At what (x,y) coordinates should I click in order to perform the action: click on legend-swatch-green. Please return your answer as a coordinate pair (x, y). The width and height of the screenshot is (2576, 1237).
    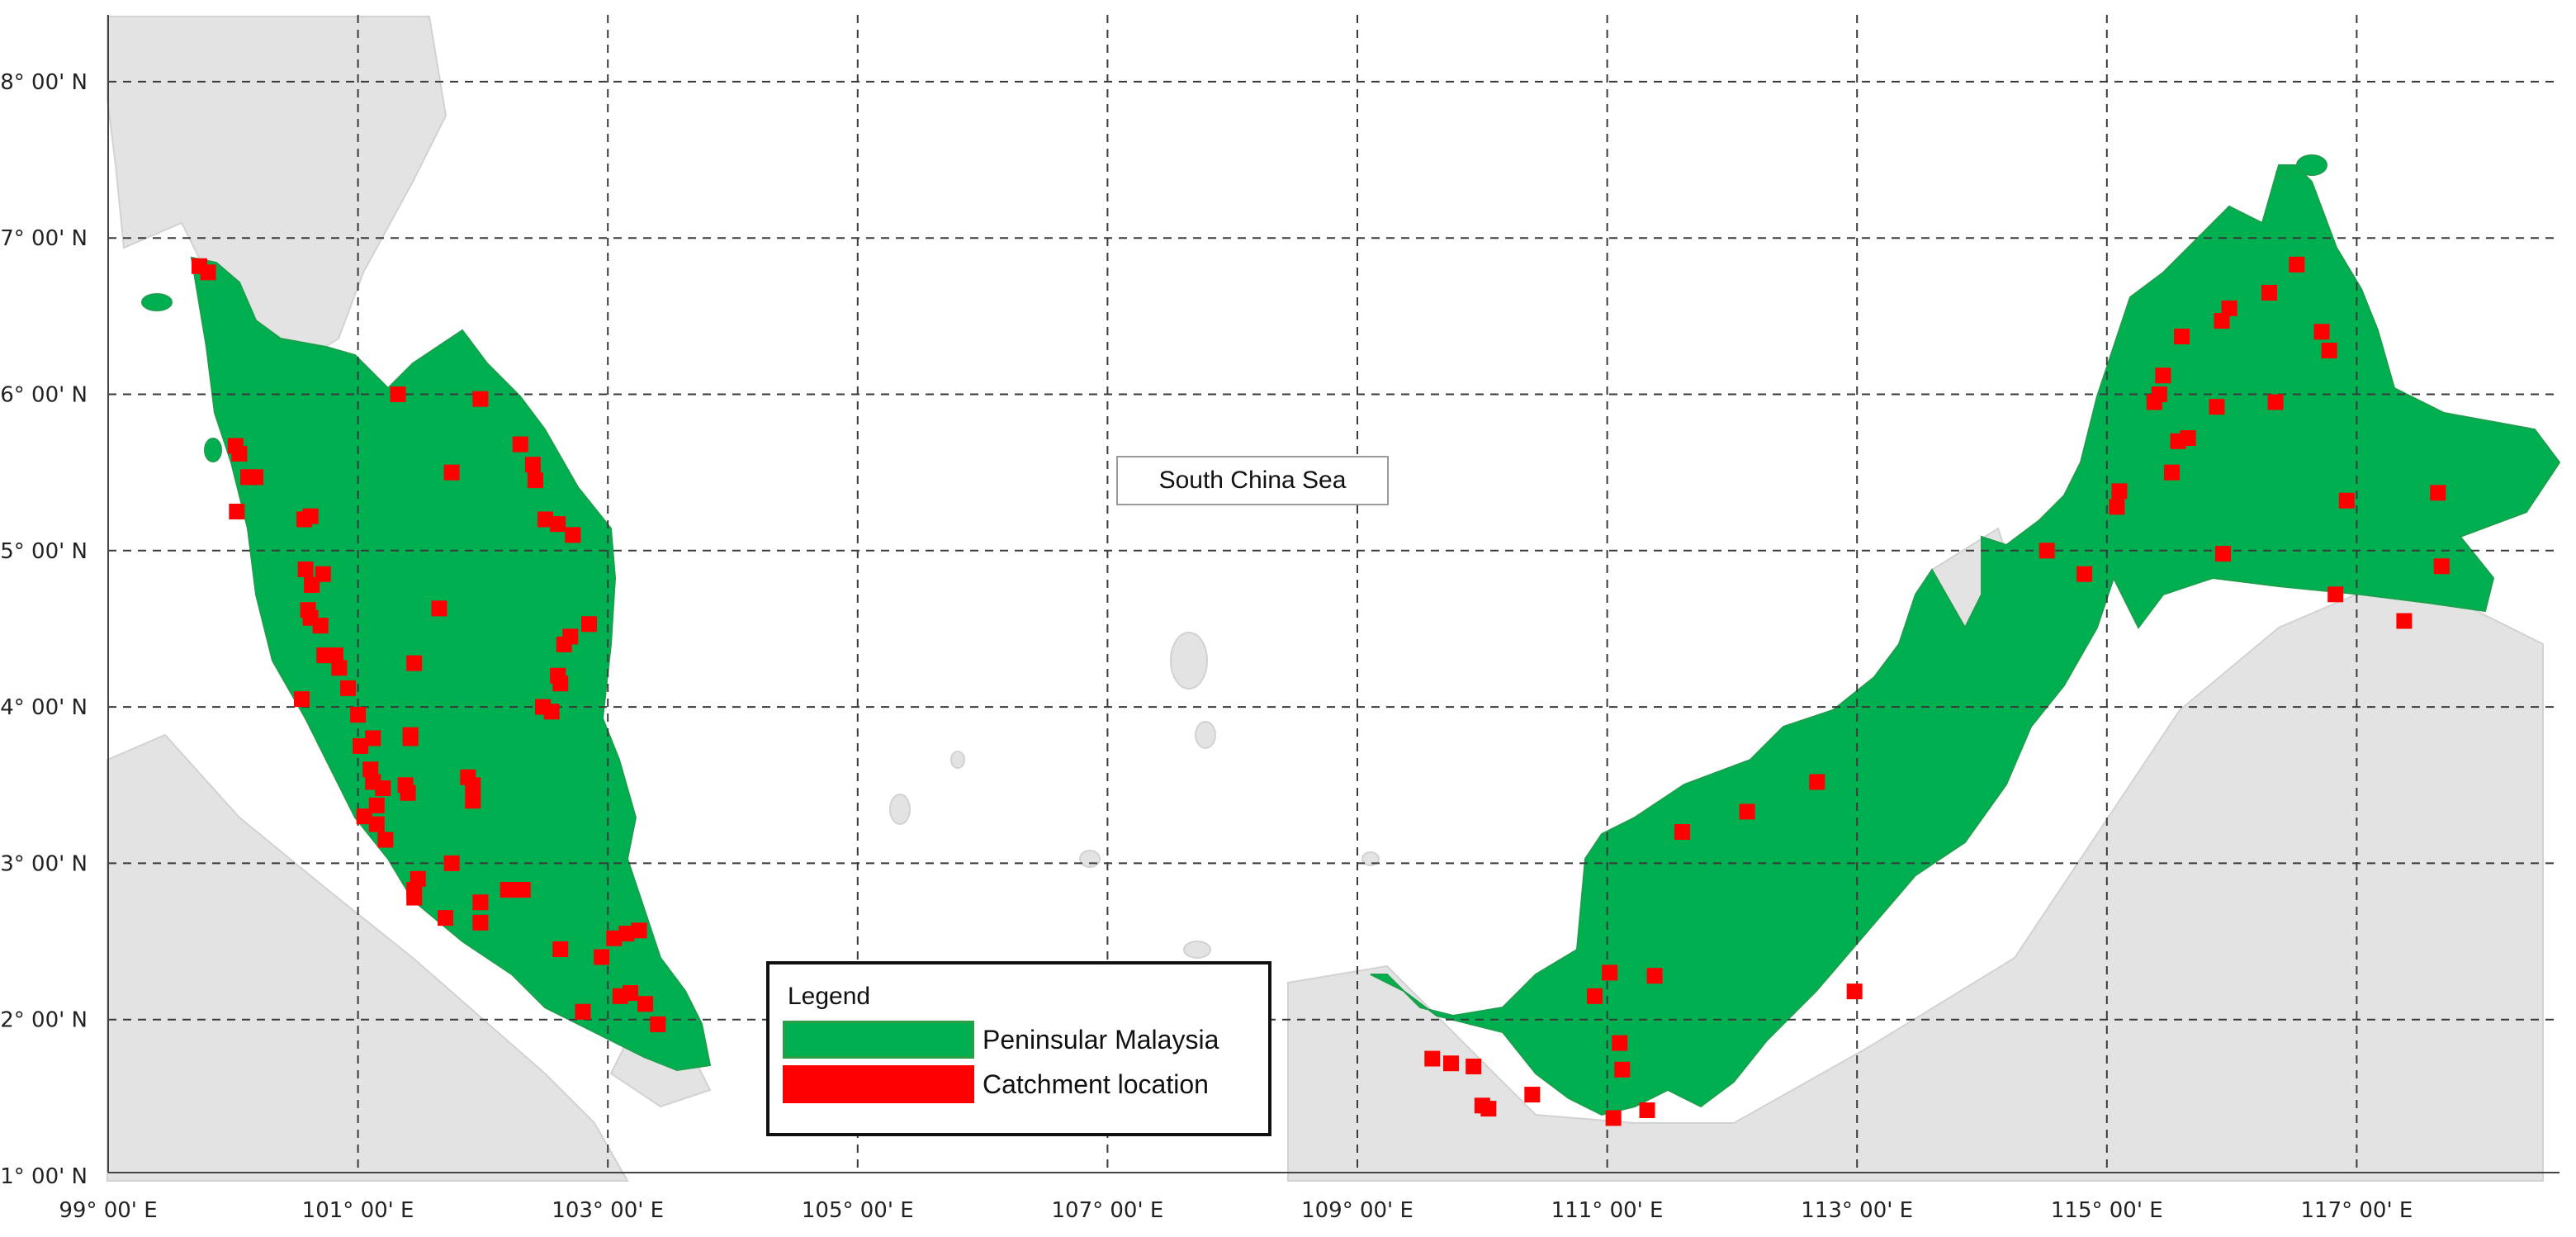
    Looking at the image, I should click on (878, 1040).